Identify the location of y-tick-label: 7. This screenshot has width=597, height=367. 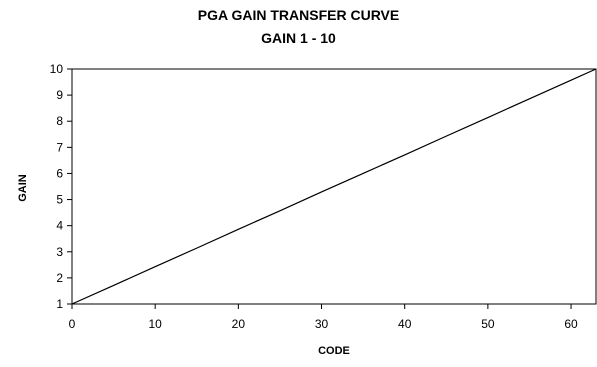
(59, 147).